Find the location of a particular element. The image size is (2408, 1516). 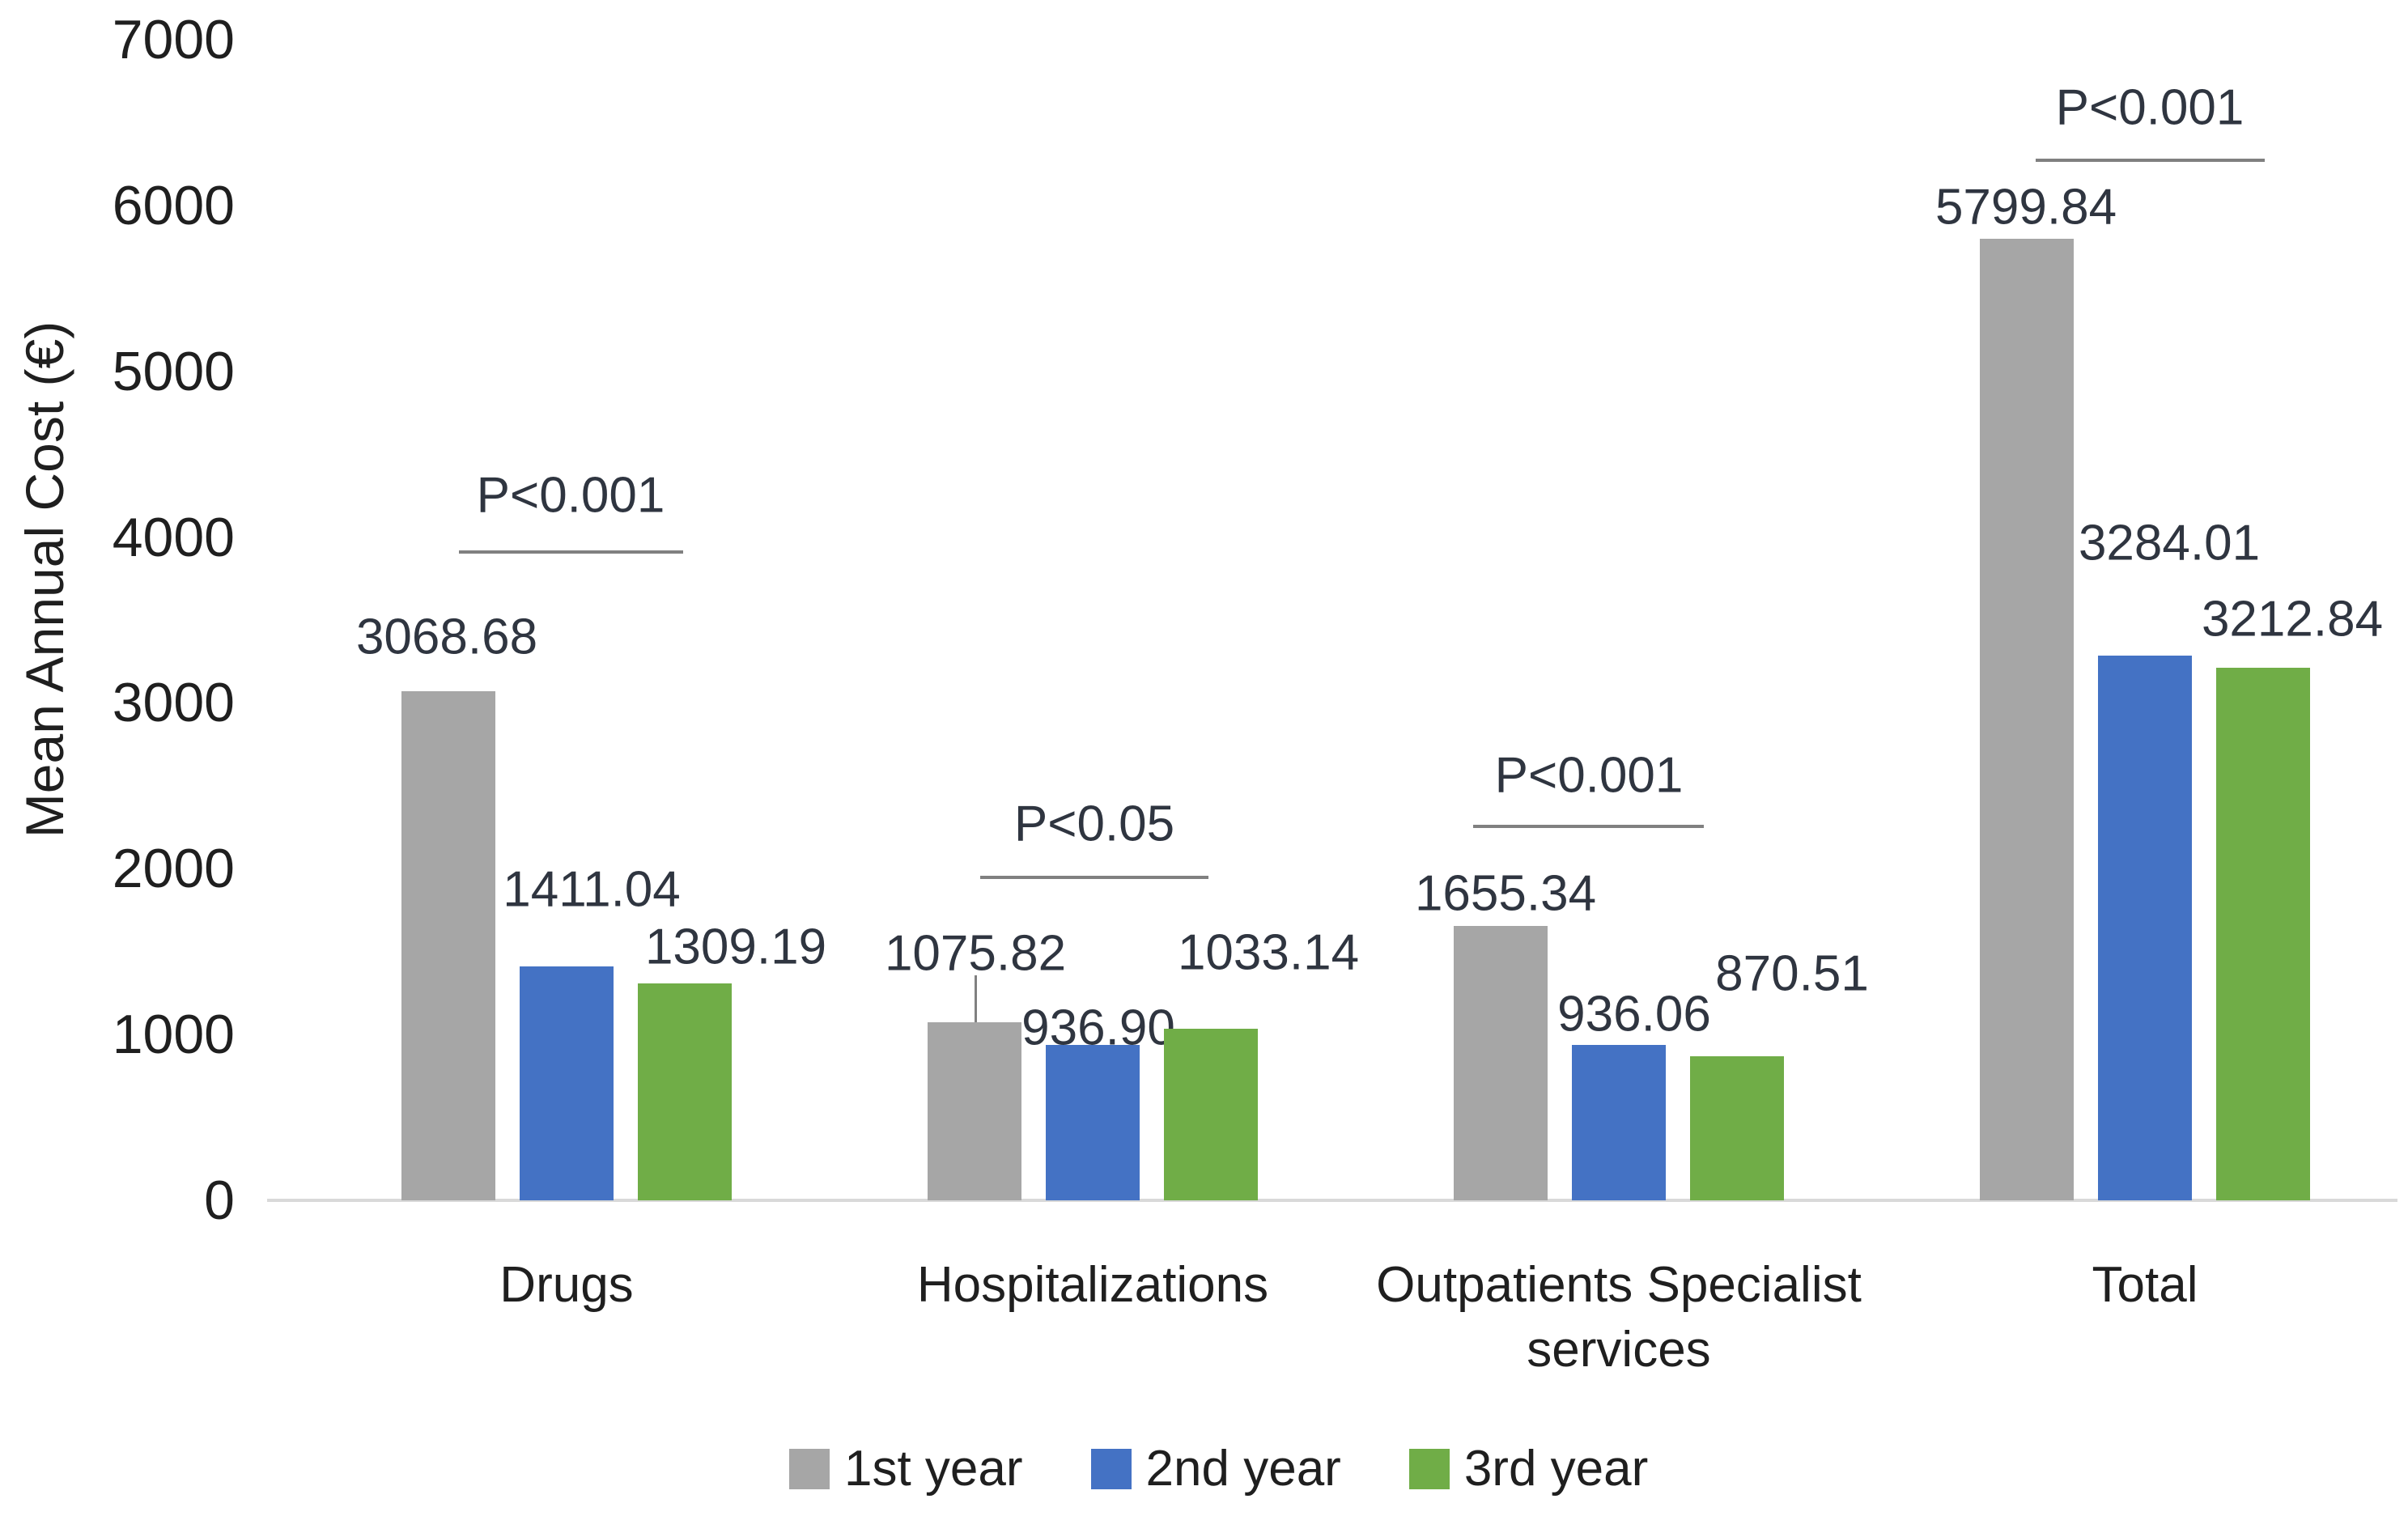

category-label: Hospitalizations is located at coordinates (1092, 1285).